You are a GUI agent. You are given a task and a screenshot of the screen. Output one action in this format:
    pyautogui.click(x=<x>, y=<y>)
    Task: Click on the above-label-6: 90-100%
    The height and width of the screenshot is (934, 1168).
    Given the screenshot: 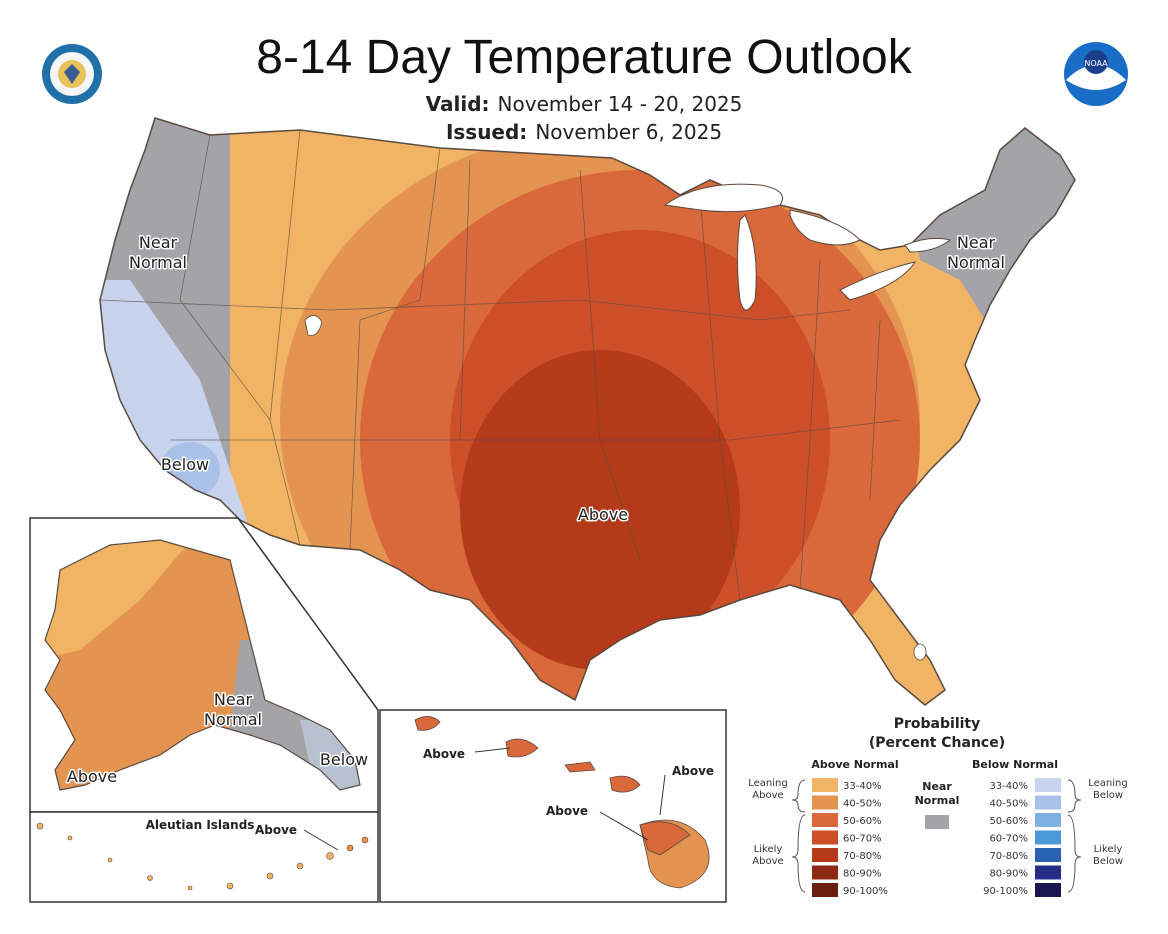 What is the action you would take?
    pyautogui.click(x=865, y=891)
    